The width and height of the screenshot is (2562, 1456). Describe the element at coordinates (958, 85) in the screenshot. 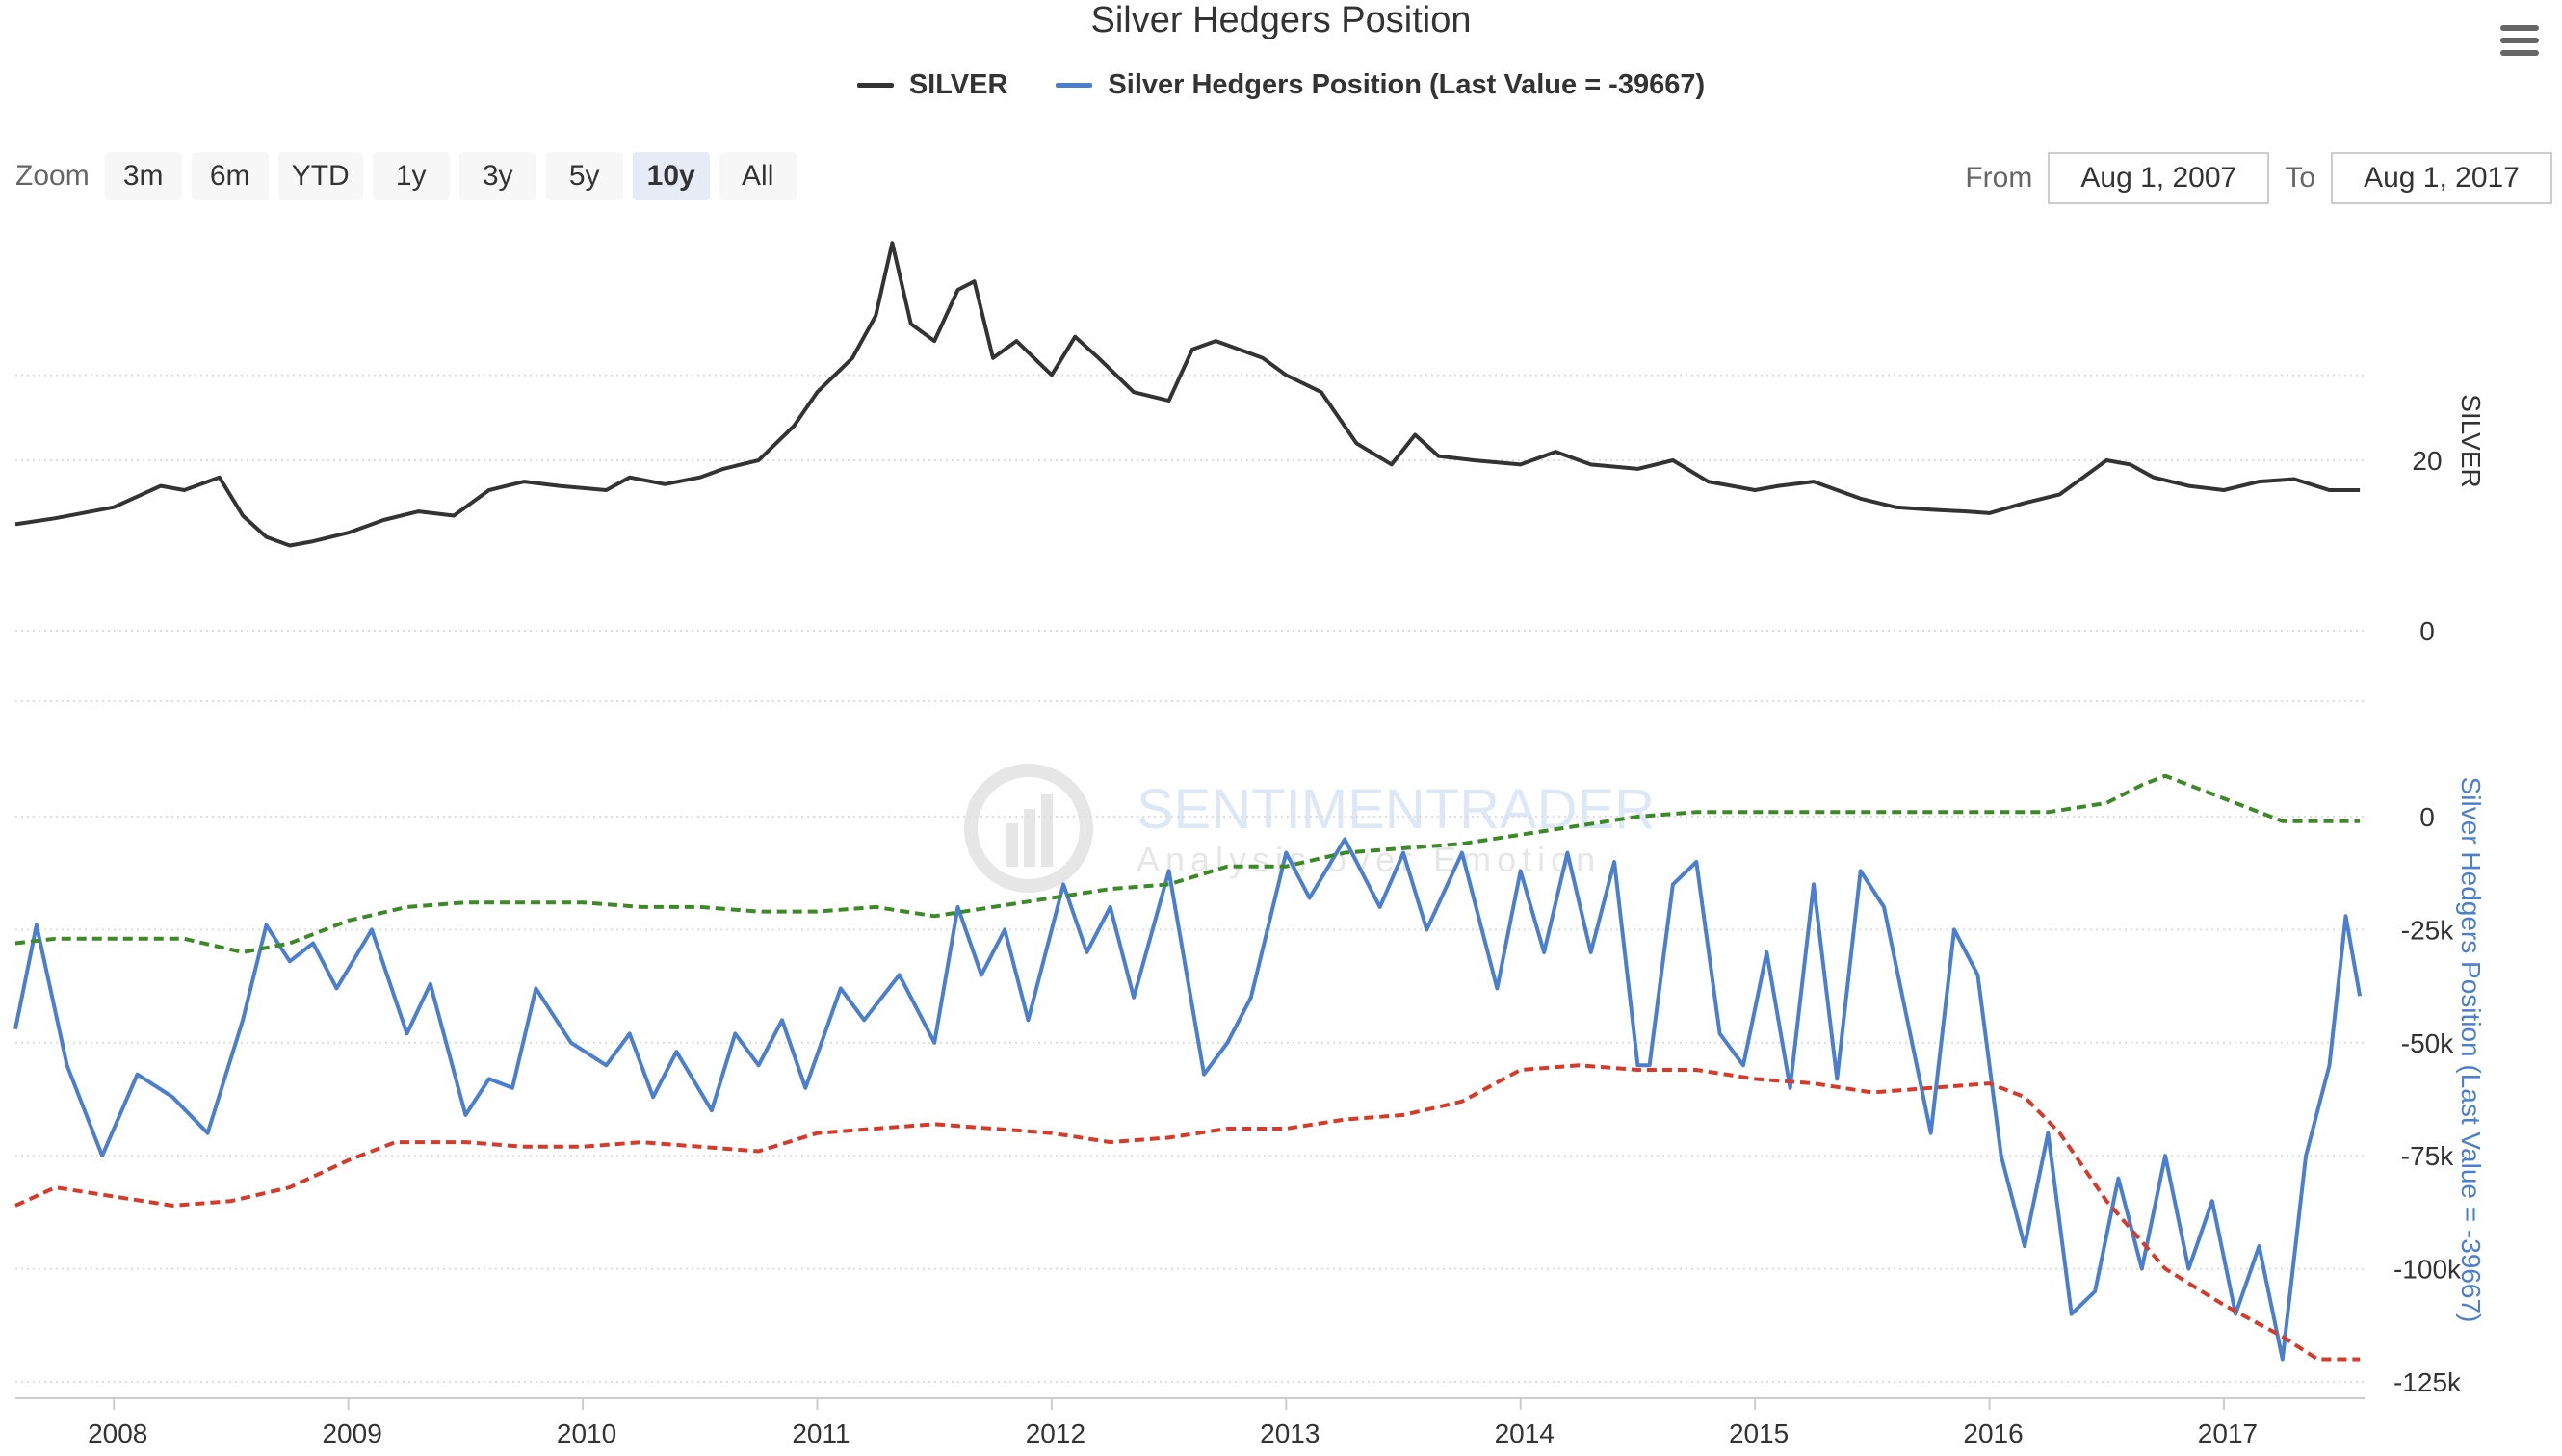

I see `legend-label-silver: SILVER` at that location.